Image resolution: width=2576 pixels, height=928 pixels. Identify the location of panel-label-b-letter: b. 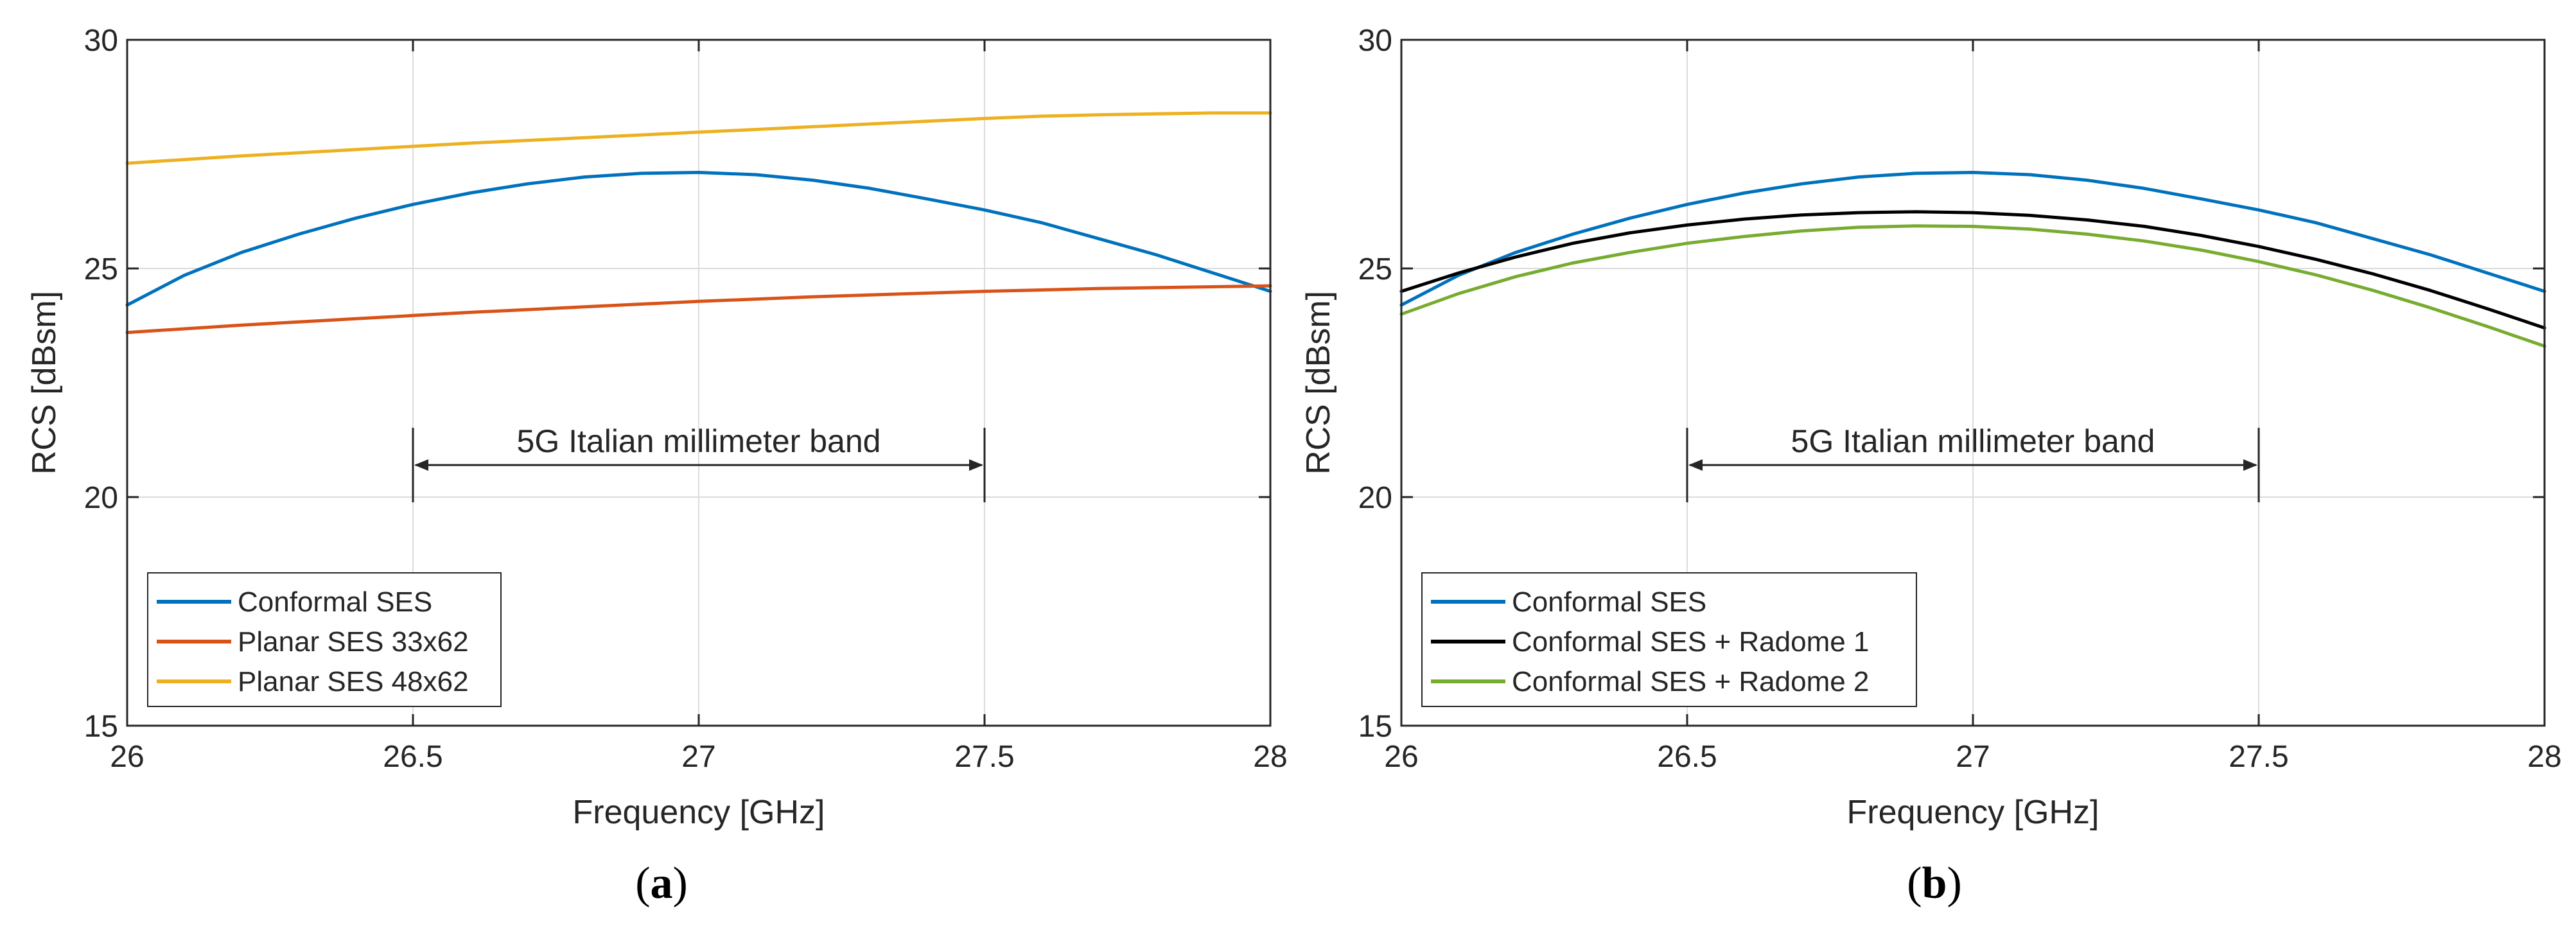
(1934, 883).